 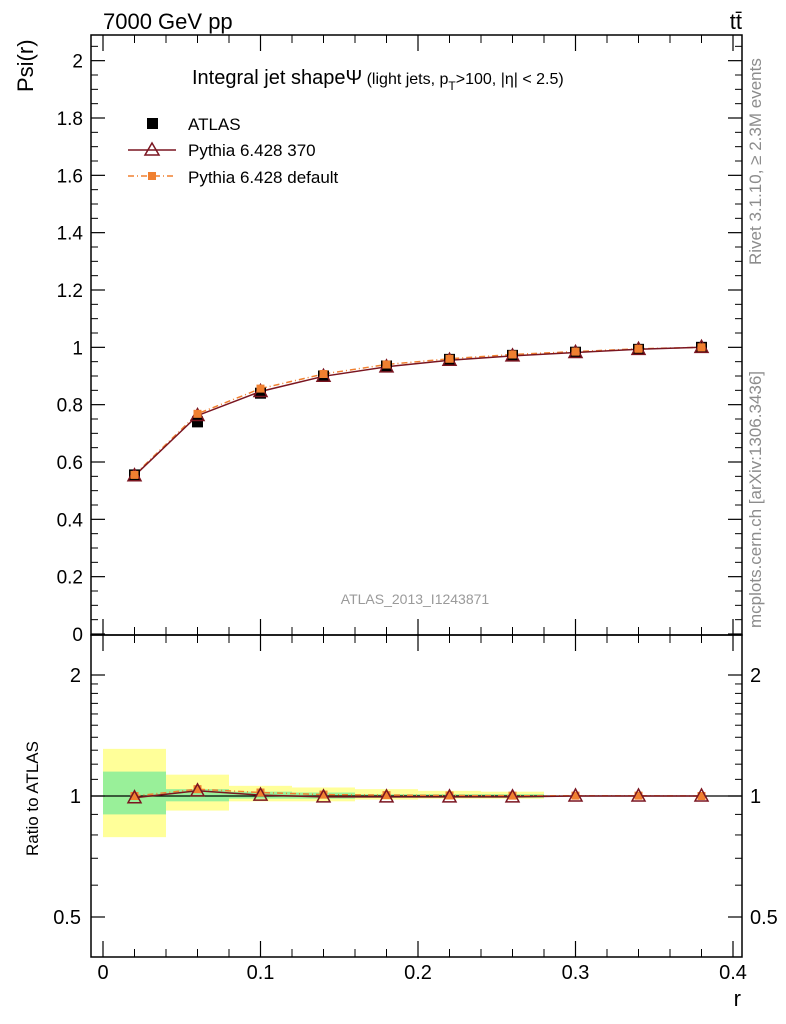 I want to click on x-tick-labels: 0 0.1 0.2 0.3 0.4, so click(x=421, y=973).